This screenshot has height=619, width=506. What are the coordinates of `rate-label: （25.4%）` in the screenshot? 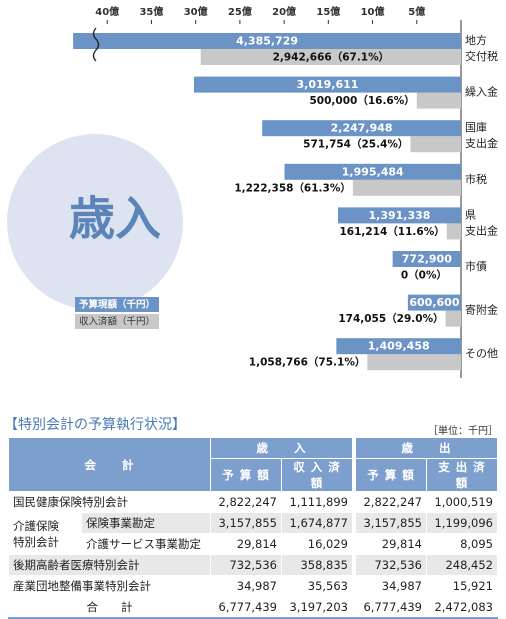 It's located at (379, 144).